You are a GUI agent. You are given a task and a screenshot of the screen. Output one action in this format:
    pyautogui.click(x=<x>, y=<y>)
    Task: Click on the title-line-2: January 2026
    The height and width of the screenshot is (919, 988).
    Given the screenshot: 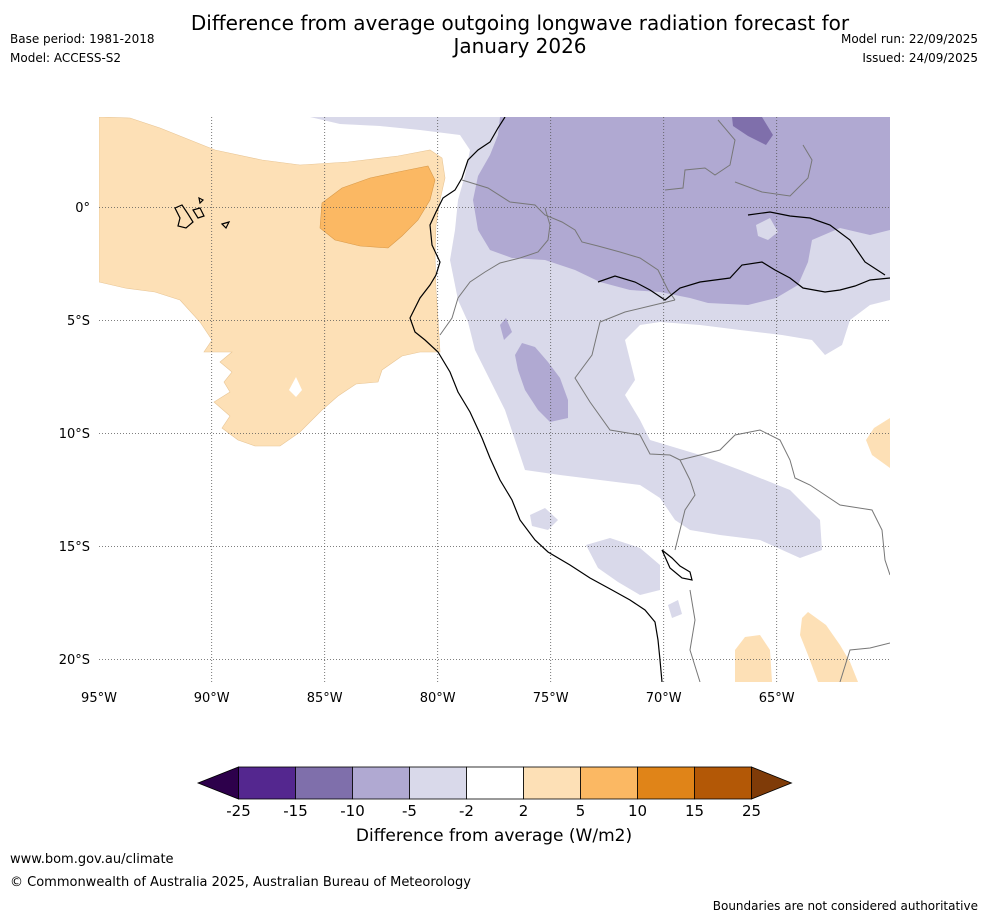 What is the action you would take?
    pyautogui.click(x=520, y=46)
    